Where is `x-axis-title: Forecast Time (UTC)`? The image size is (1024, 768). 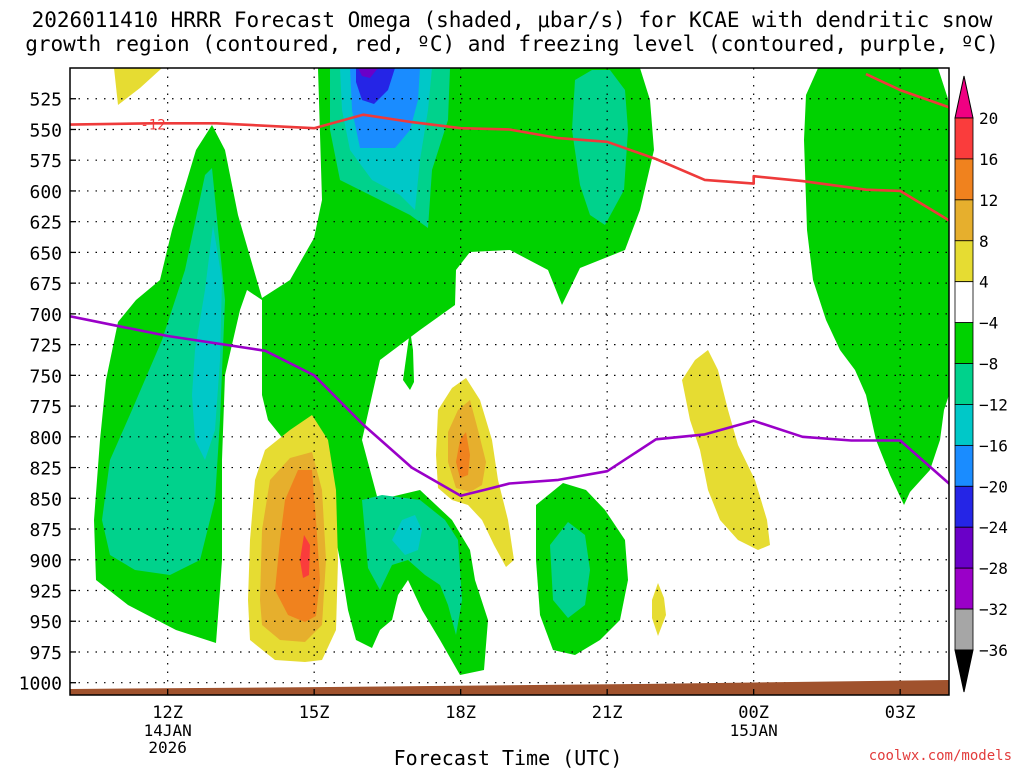 x-axis-title: Forecast Time (UTC) is located at coordinates (508, 757).